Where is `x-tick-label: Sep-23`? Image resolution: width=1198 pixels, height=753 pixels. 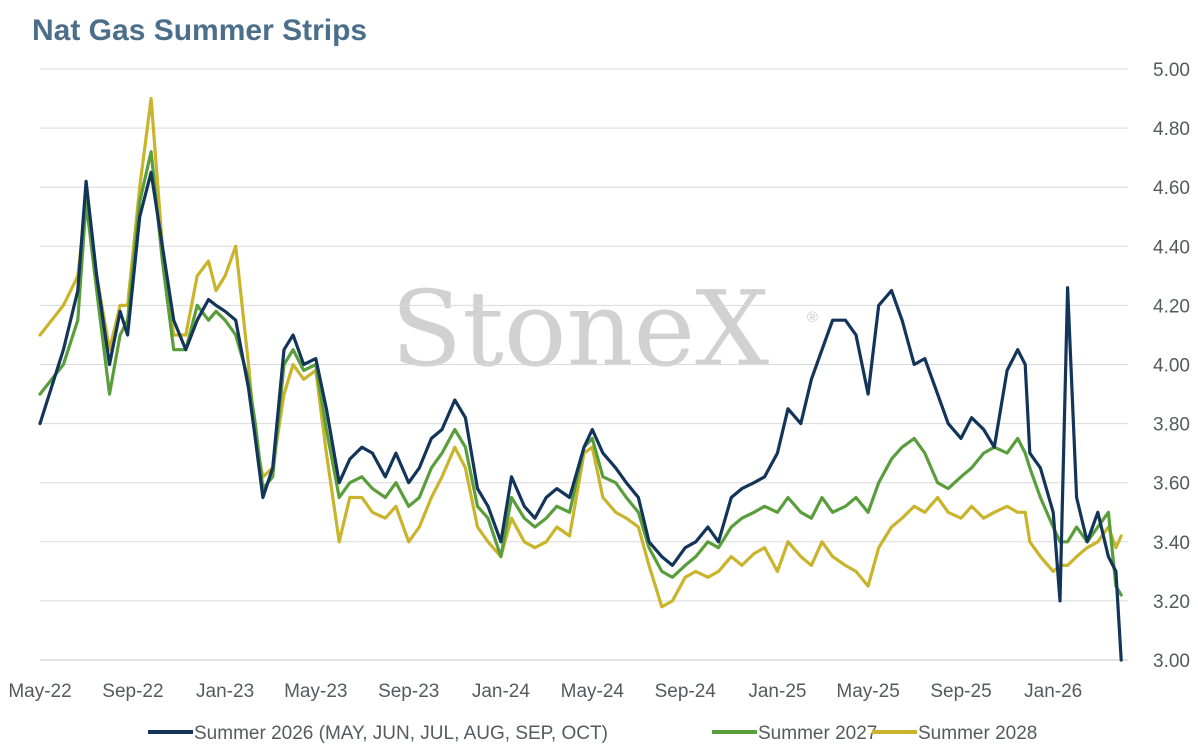
x-tick-label: Sep-23 is located at coordinates (408, 691).